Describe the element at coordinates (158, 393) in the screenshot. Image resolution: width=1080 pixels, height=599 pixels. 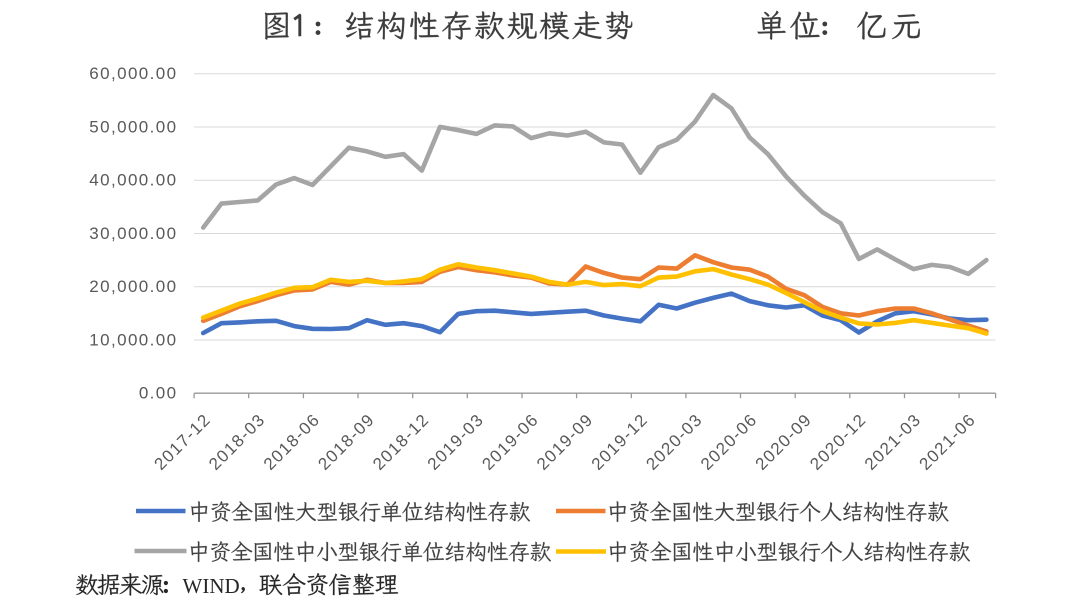
I see `svg-text: 0.00` at that location.